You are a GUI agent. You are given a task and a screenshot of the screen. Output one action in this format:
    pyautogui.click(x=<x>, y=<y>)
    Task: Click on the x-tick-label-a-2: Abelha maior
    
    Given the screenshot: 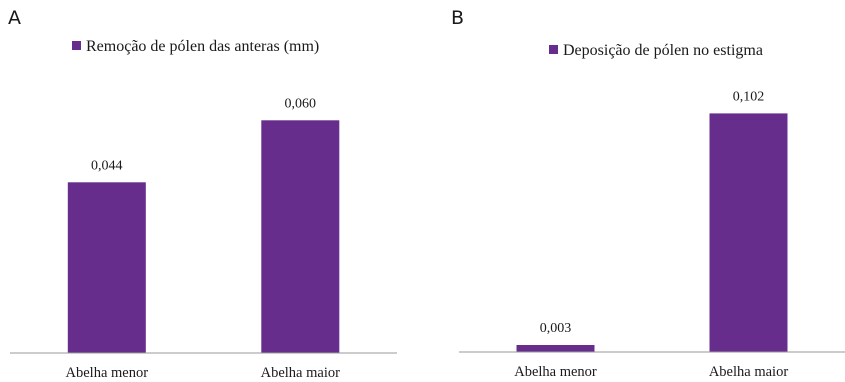 What is the action you would take?
    pyautogui.click(x=300, y=373)
    